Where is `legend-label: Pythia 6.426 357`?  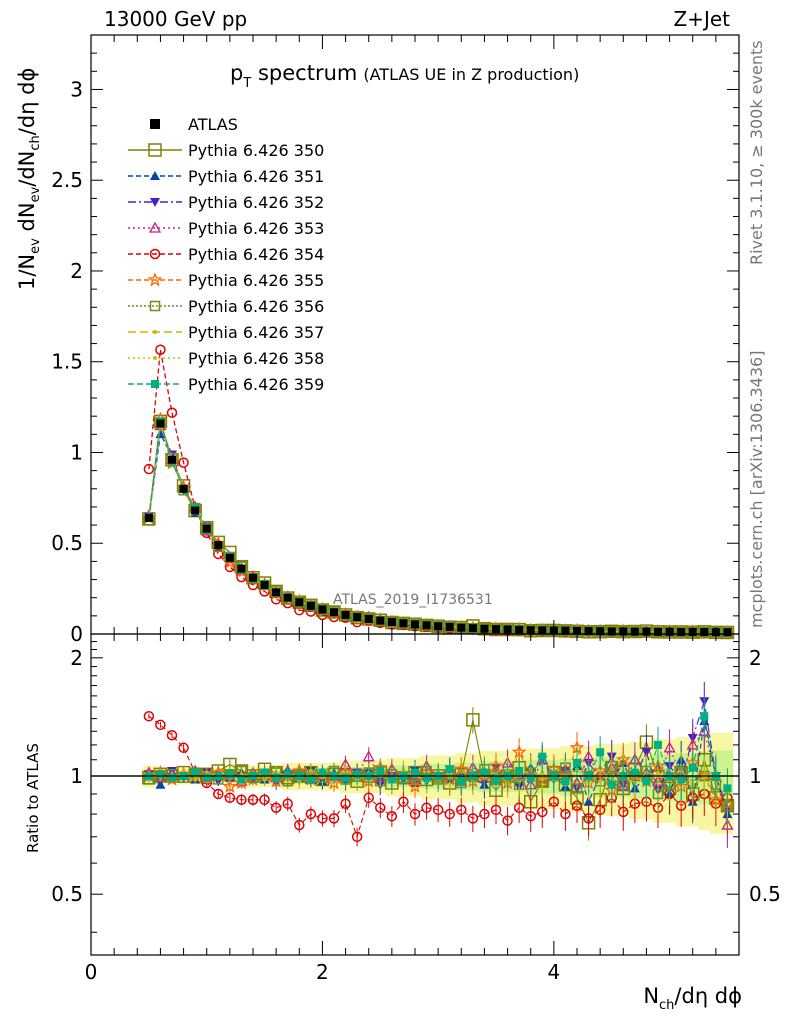 legend-label: Pythia 6.426 357 is located at coordinates (256, 332).